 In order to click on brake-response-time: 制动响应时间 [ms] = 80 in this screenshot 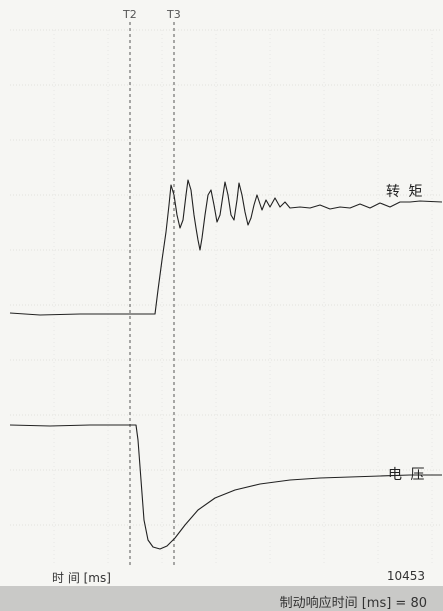, I will do `click(353, 603)`.